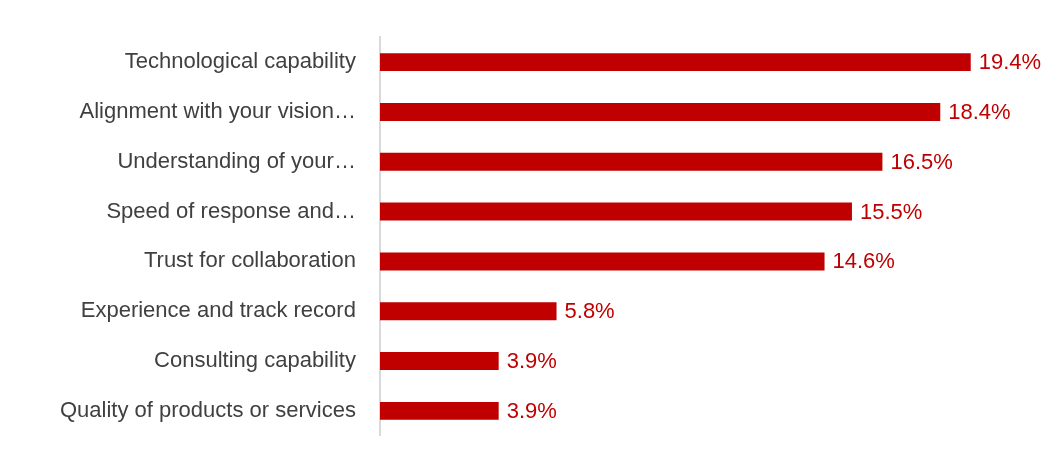 This screenshot has width=1061, height=473. What do you see at coordinates (891, 211) in the screenshot?
I see `data-label: 15.5%` at bounding box center [891, 211].